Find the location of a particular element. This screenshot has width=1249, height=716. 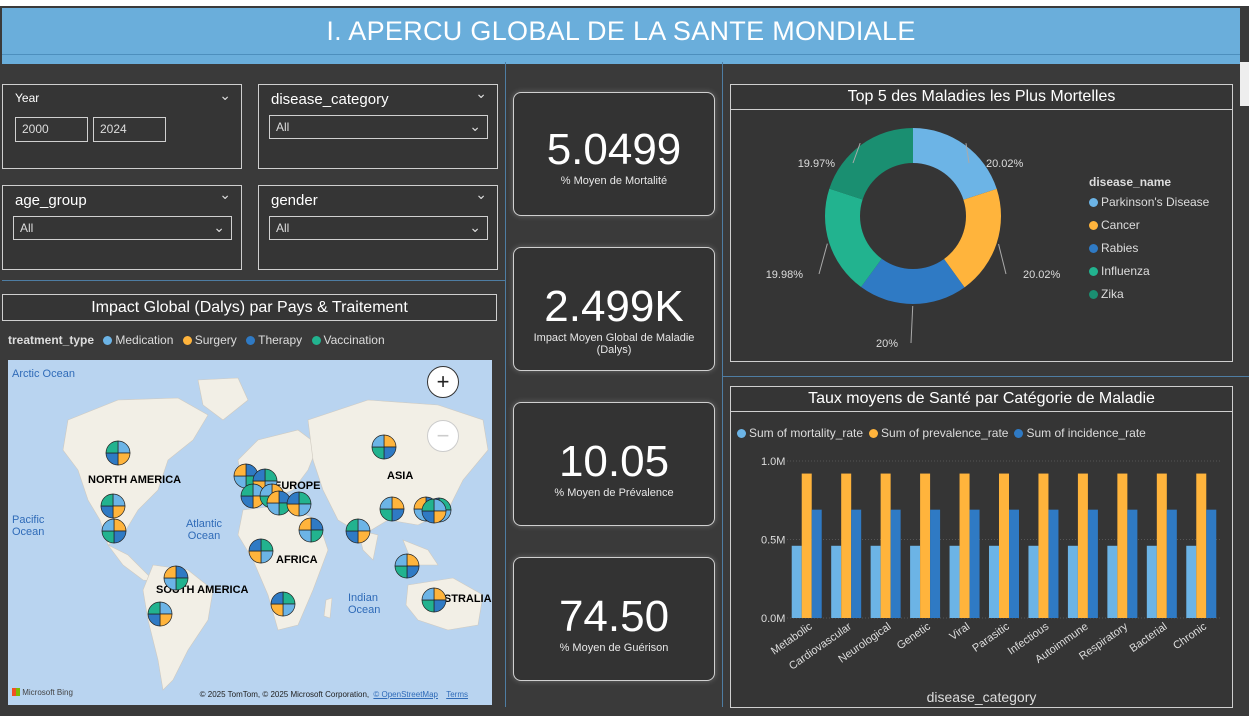

donut-legend-item: Cancer is located at coordinates (1149, 225).